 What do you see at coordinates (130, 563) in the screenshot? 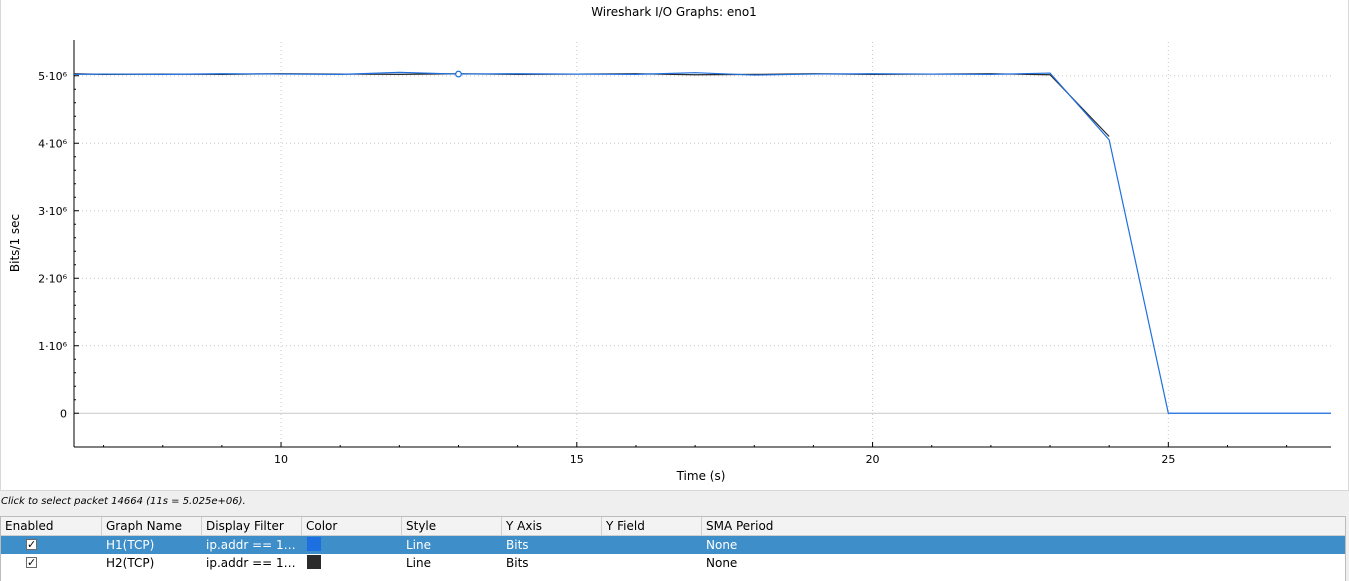
I see `graph-name-cell: H2(TCP)` at bounding box center [130, 563].